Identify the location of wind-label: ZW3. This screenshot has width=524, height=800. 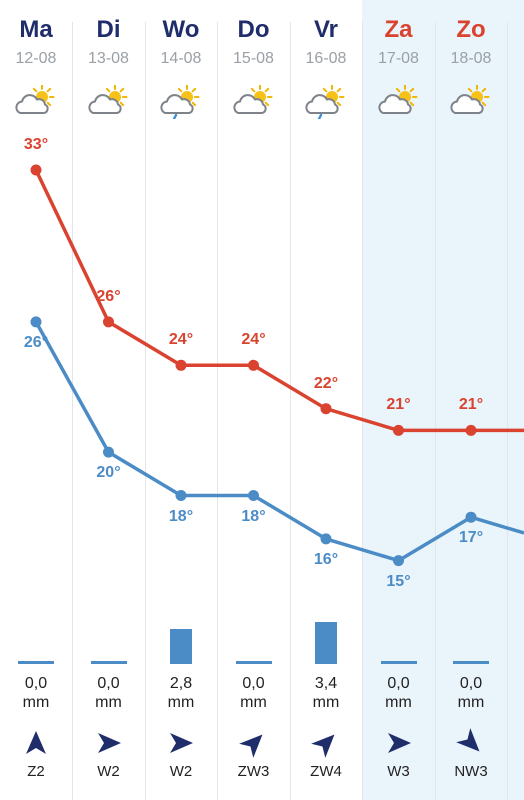
(253, 771).